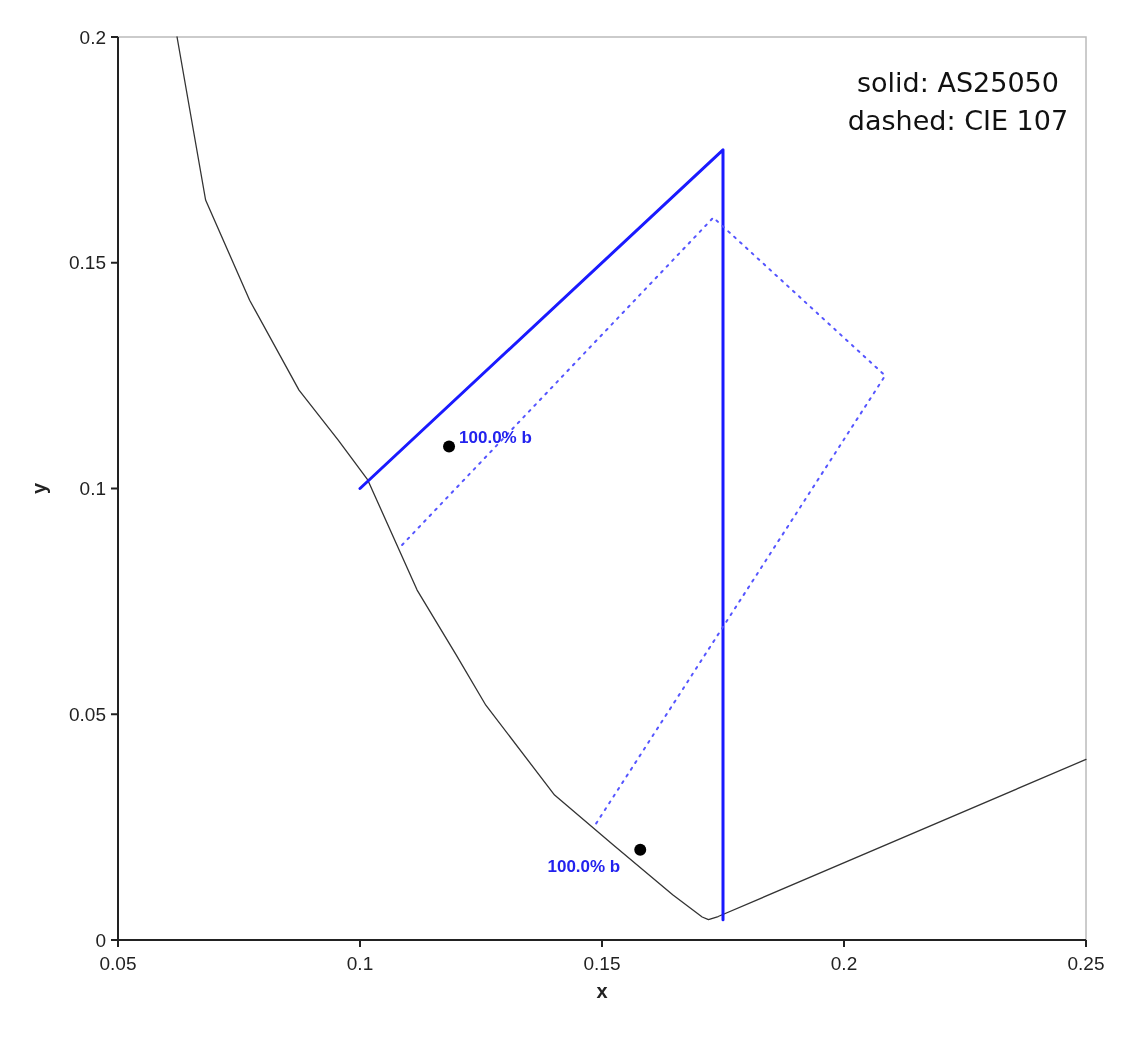  I want to click on annotation: solid: AS25050, so click(958, 82).